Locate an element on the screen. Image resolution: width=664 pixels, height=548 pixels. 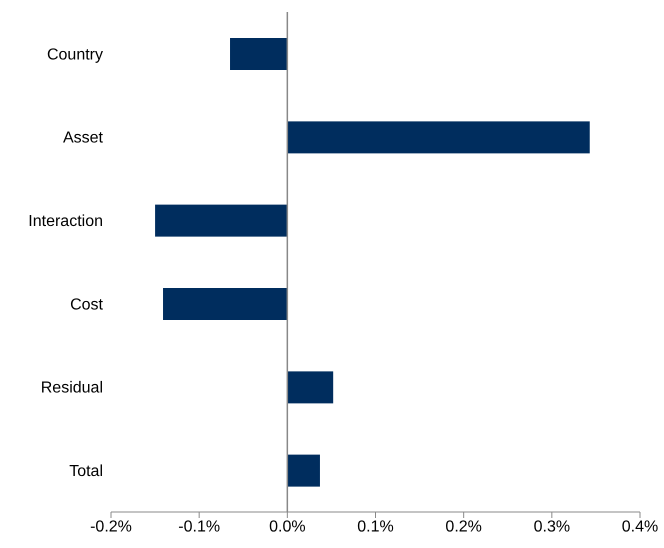
y-tick-label: Country is located at coordinates (74, 55).